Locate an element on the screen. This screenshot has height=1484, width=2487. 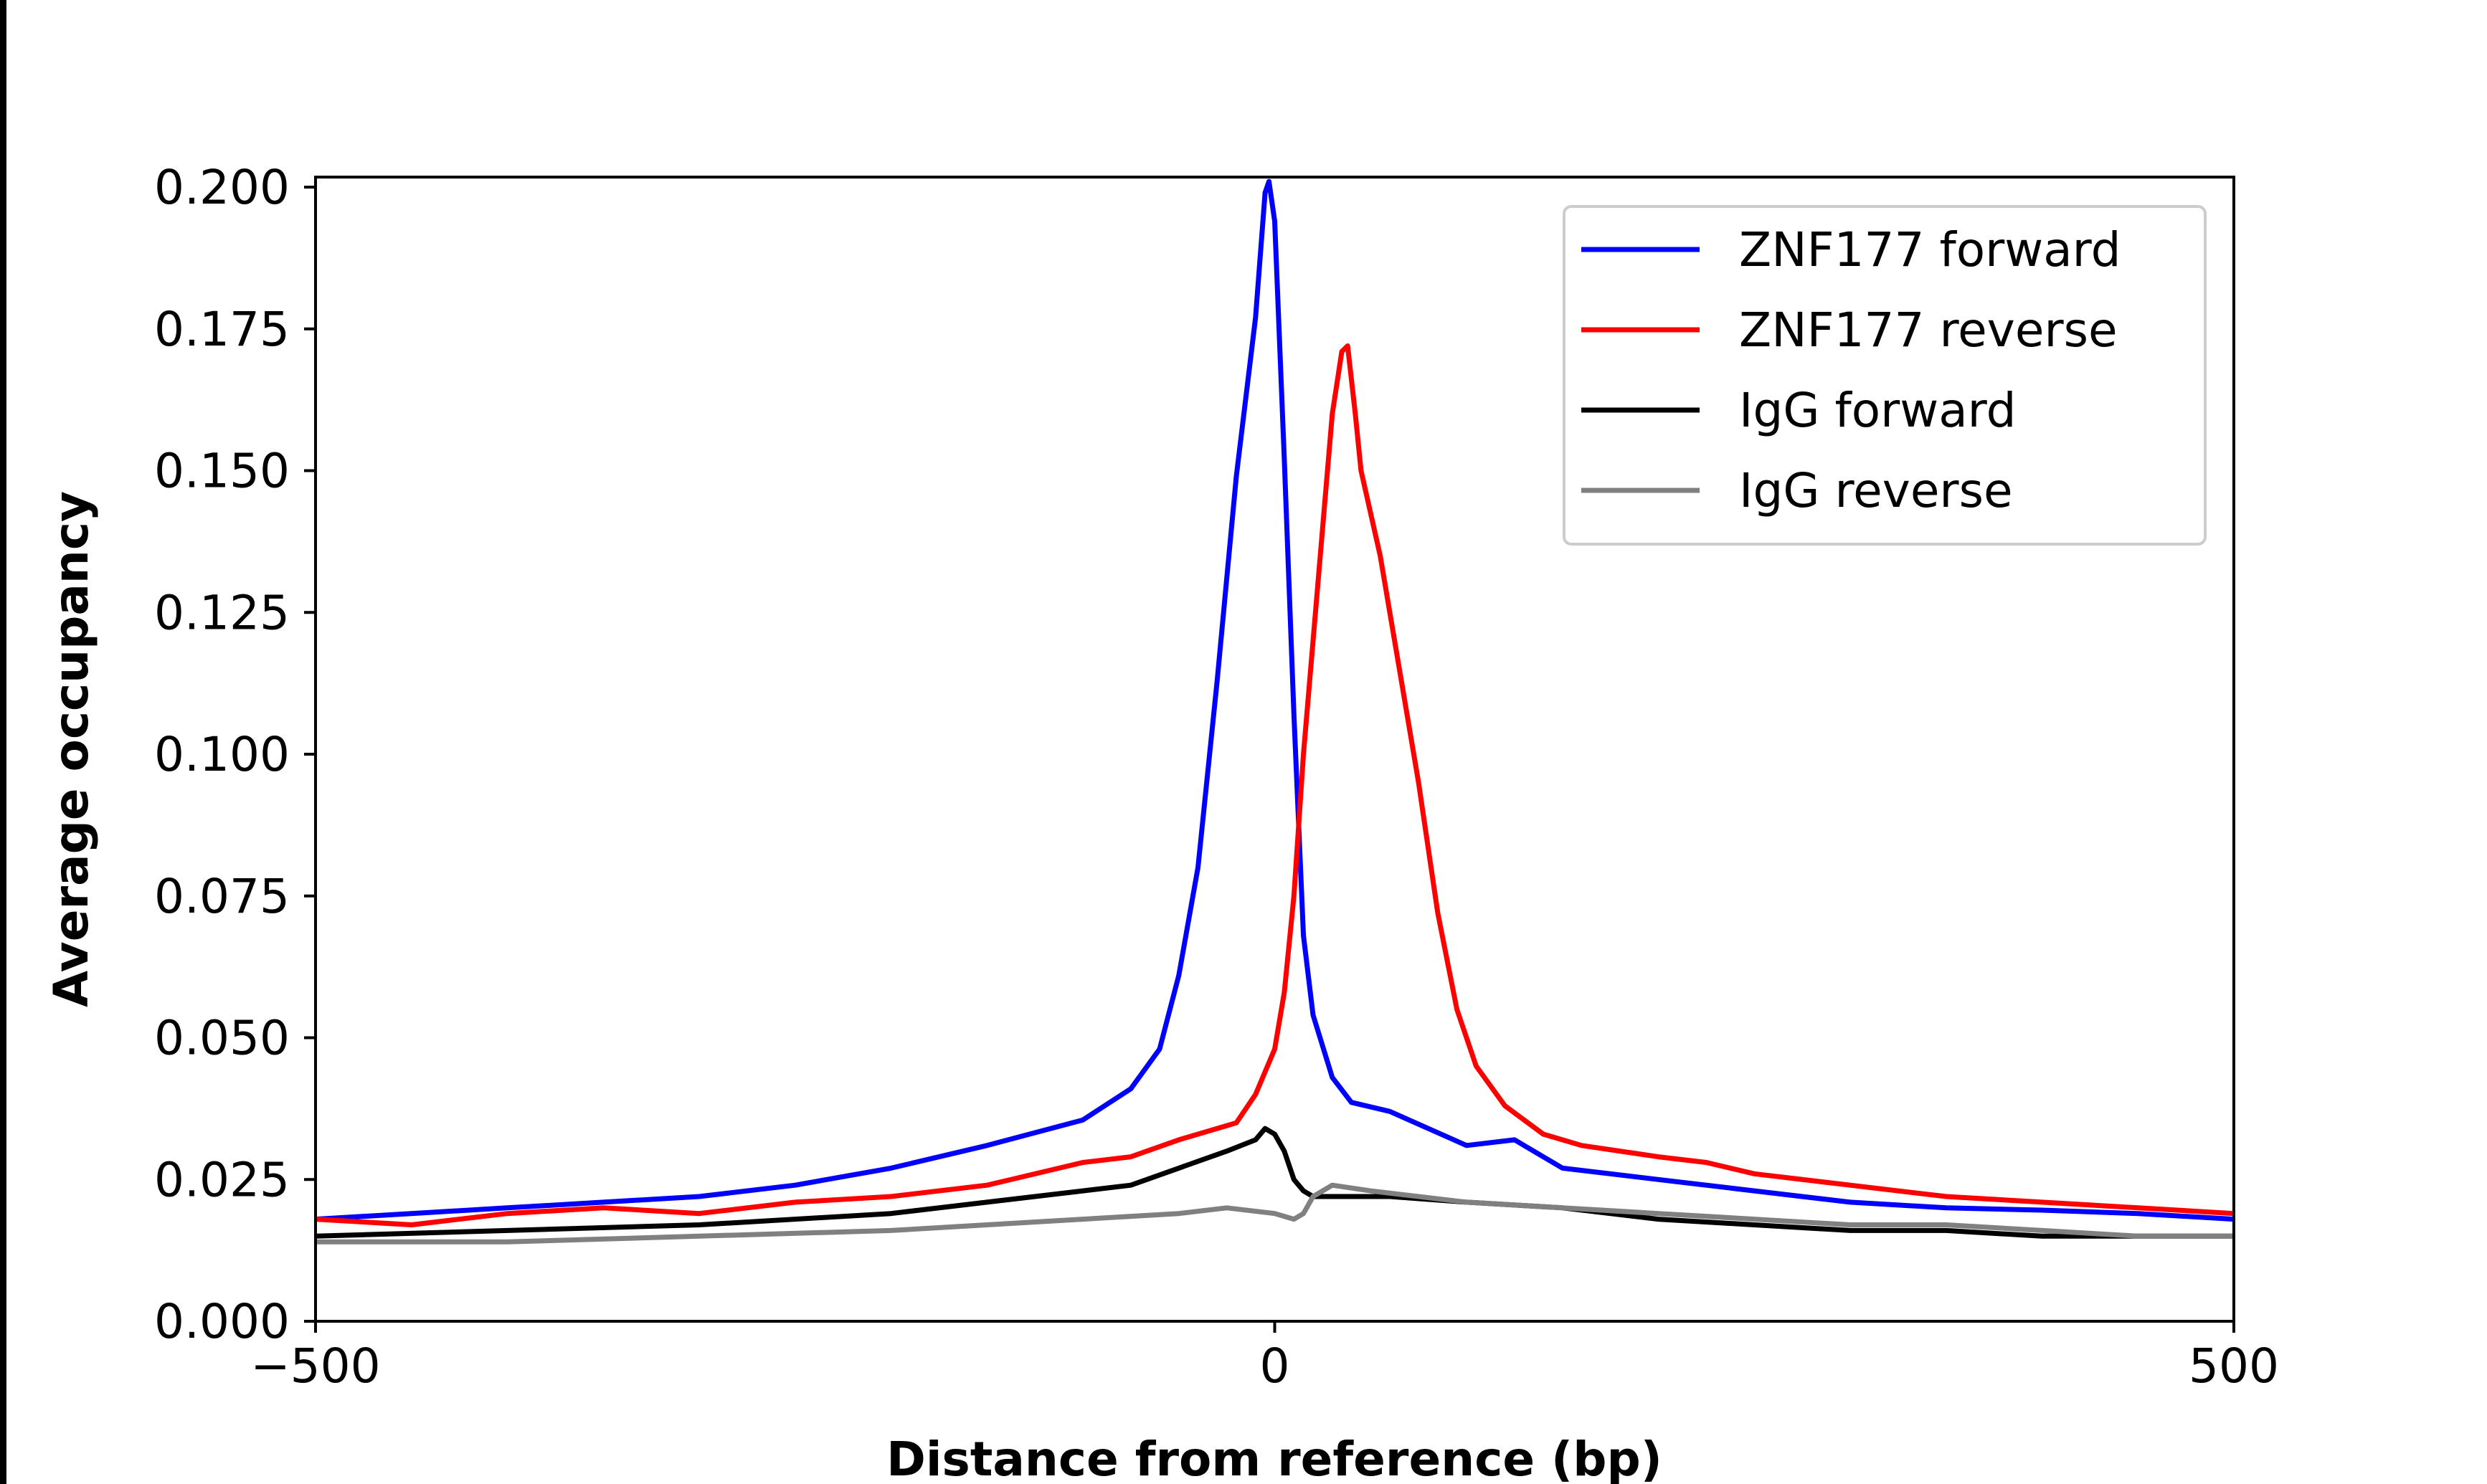
y-tick-label: 0.075 is located at coordinates (222, 896).